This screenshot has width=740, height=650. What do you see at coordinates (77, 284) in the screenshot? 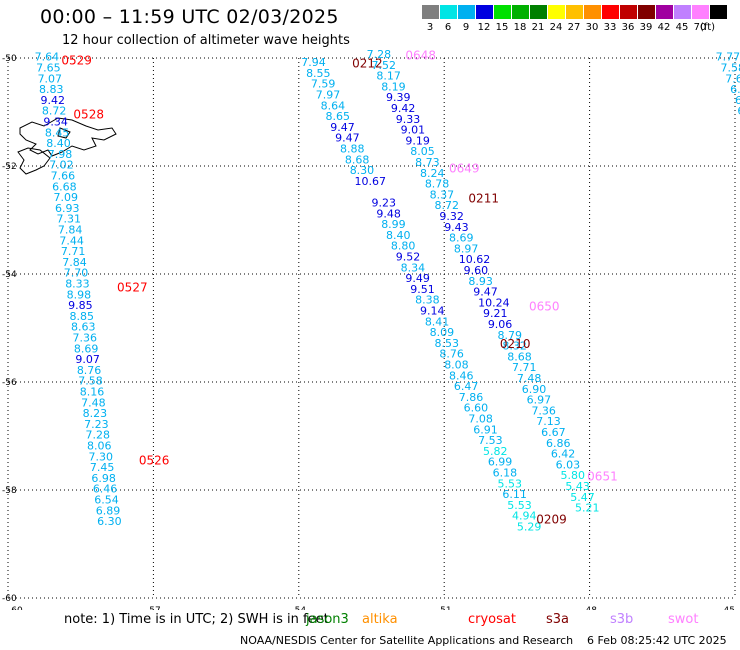
I see `wave-height-value: 8.33` at bounding box center [77, 284].